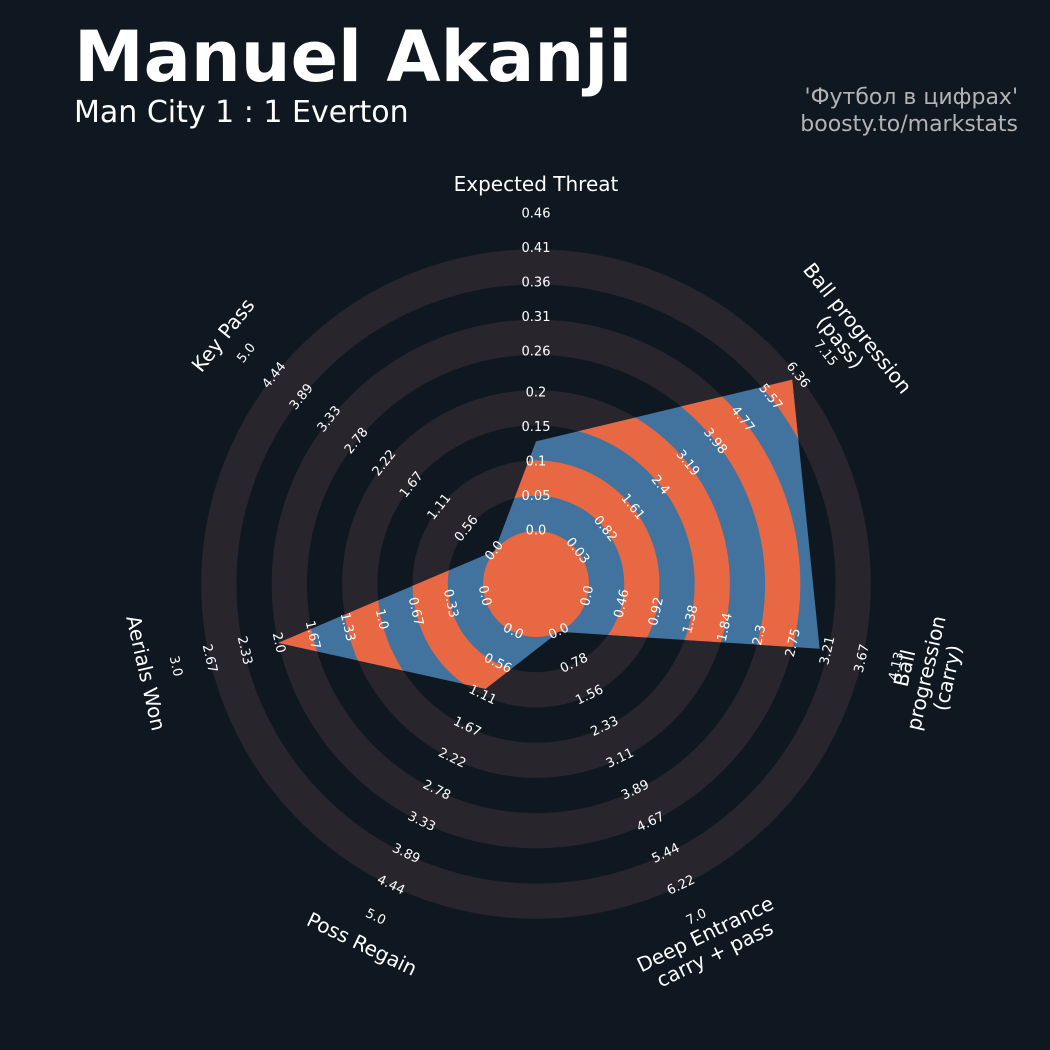  What do you see at coordinates (793, 643) in the screenshot?
I see `range-label: 2.75` at bounding box center [793, 643].